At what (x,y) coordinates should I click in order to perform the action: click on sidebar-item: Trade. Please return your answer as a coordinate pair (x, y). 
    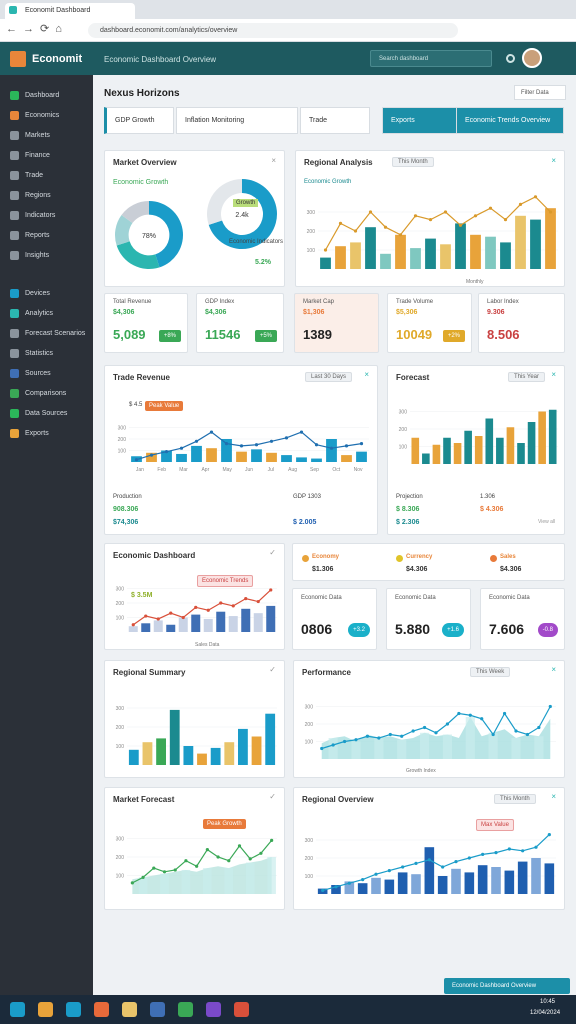
    Looking at the image, I should click on (49, 175).